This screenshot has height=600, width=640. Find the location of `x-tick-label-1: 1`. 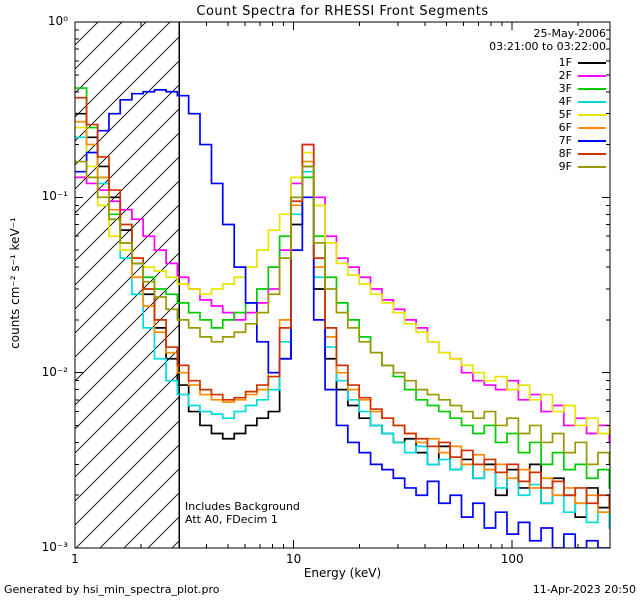

x-tick-label-1: 1 is located at coordinates (75, 559).